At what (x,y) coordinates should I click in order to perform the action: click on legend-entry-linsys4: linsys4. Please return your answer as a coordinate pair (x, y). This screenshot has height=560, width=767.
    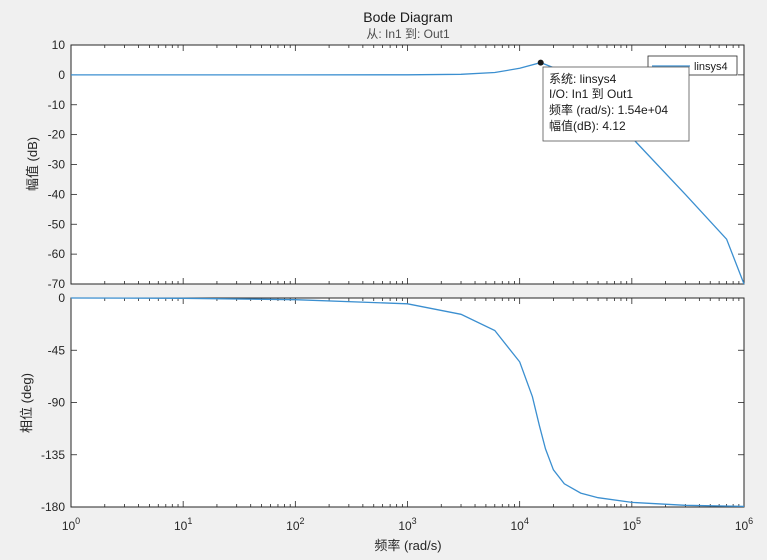
    Looking at the image, I should click on (711, 67).